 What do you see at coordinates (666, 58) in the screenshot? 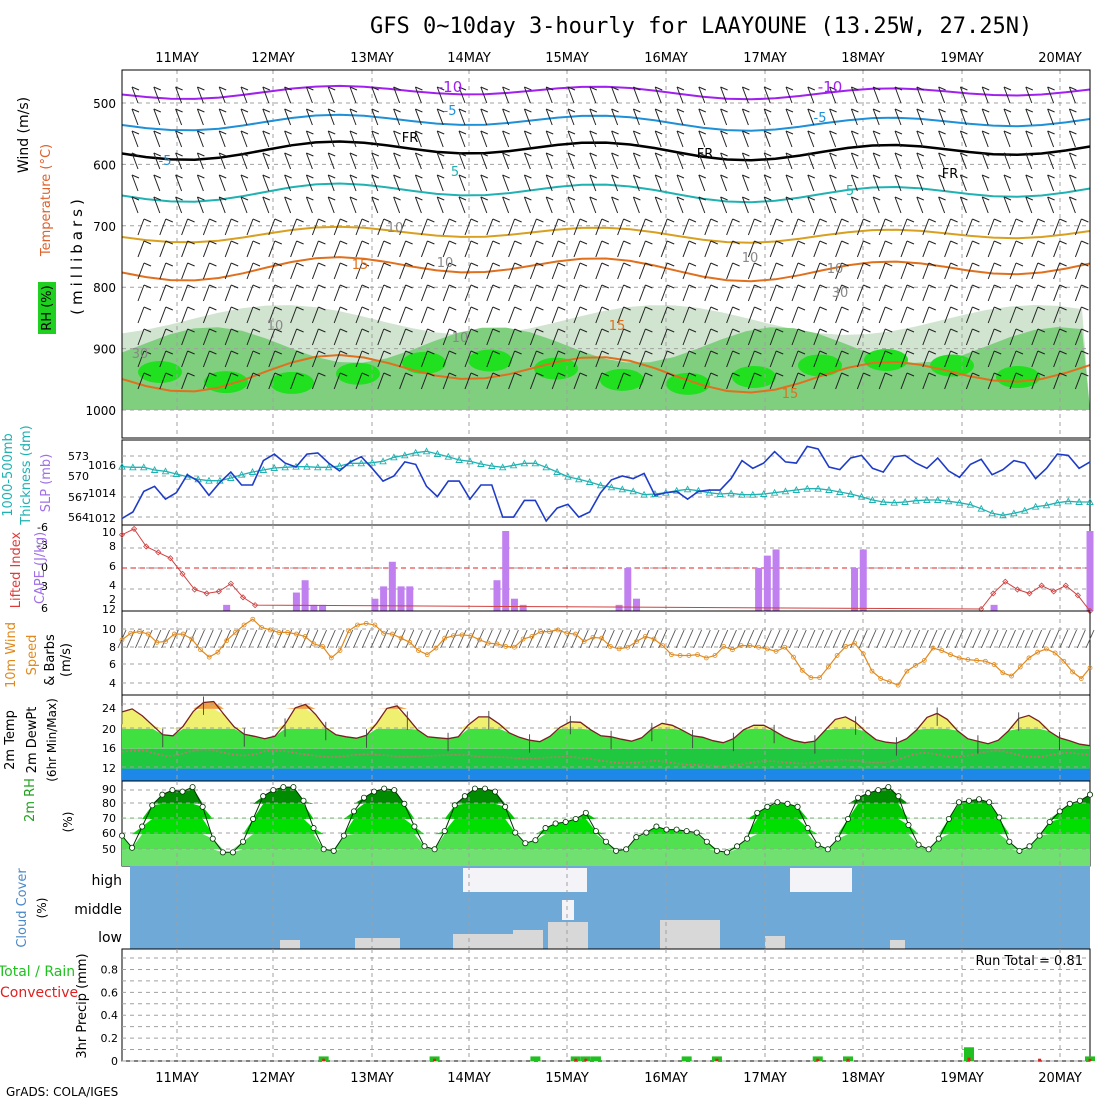
I see `top-date-label: 16MAY` at bounding box center [666, 58].